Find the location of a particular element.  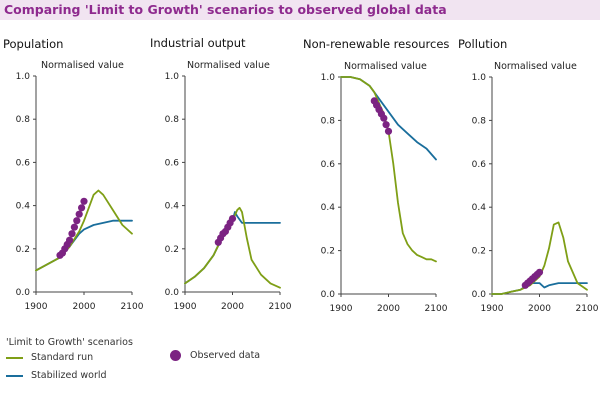

chart-4-observed-point is located at coordinates (539, 272).